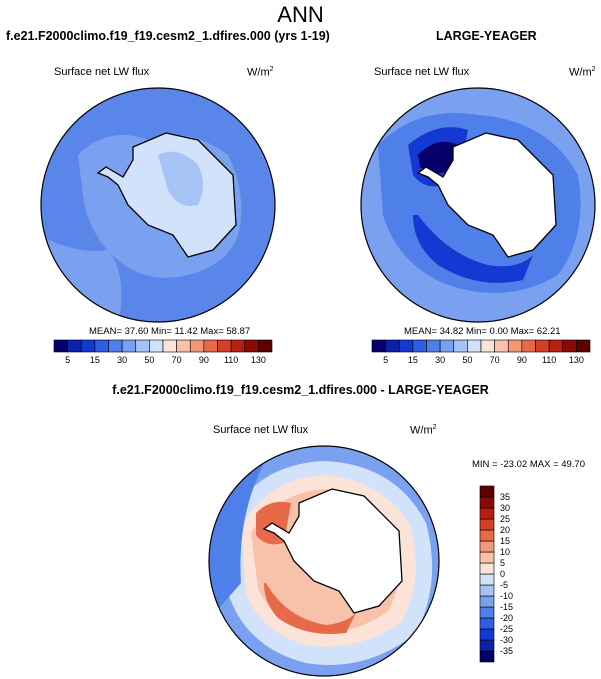  Describe the element at coordinates (506, 596) in the screenshot. I see `panel-3-colorbar-tick-label: -10` at that location.